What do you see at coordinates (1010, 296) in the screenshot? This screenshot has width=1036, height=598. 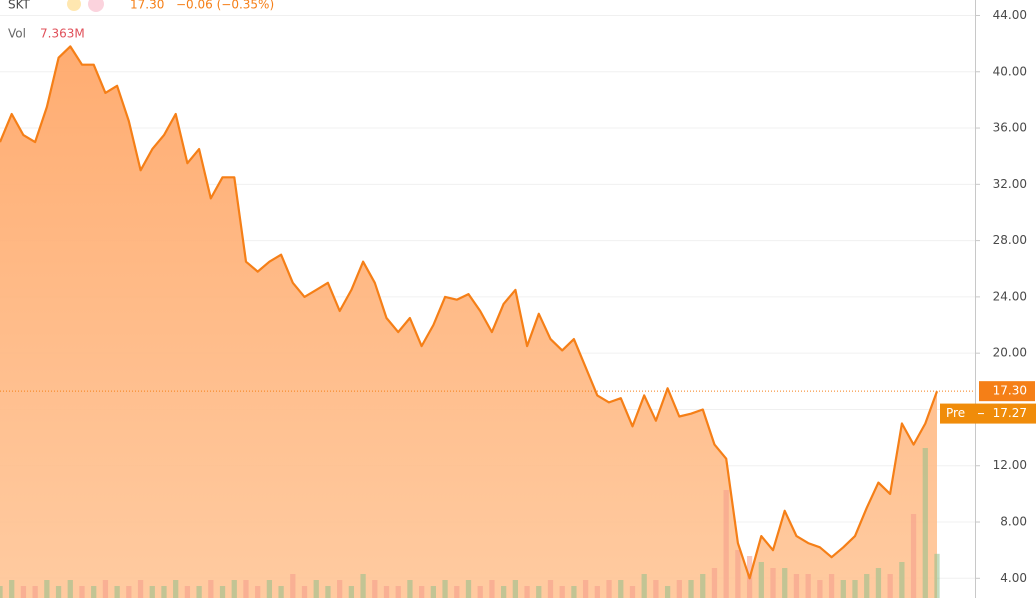 I see `y-tick-label: 24.00` at bounding box center [1010, 296].